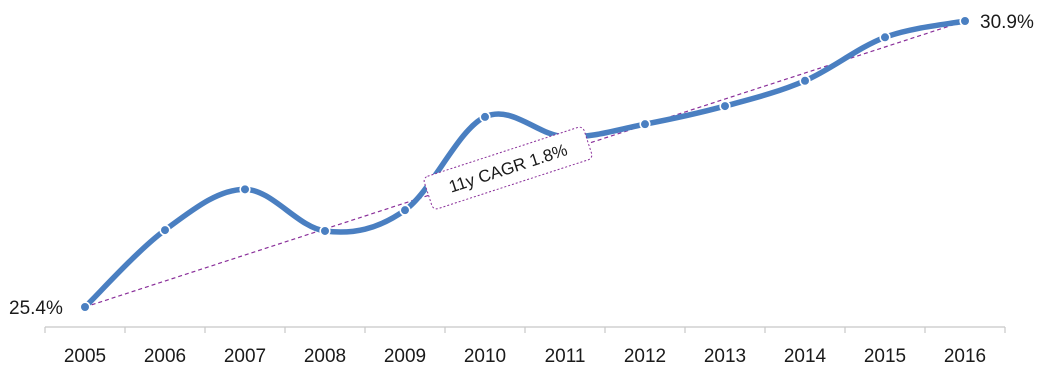 The image size is (1040, 368). Describe the element at coordinates (325, 356) in the screenshot. I see `x-tick-label: 2008` at that location.